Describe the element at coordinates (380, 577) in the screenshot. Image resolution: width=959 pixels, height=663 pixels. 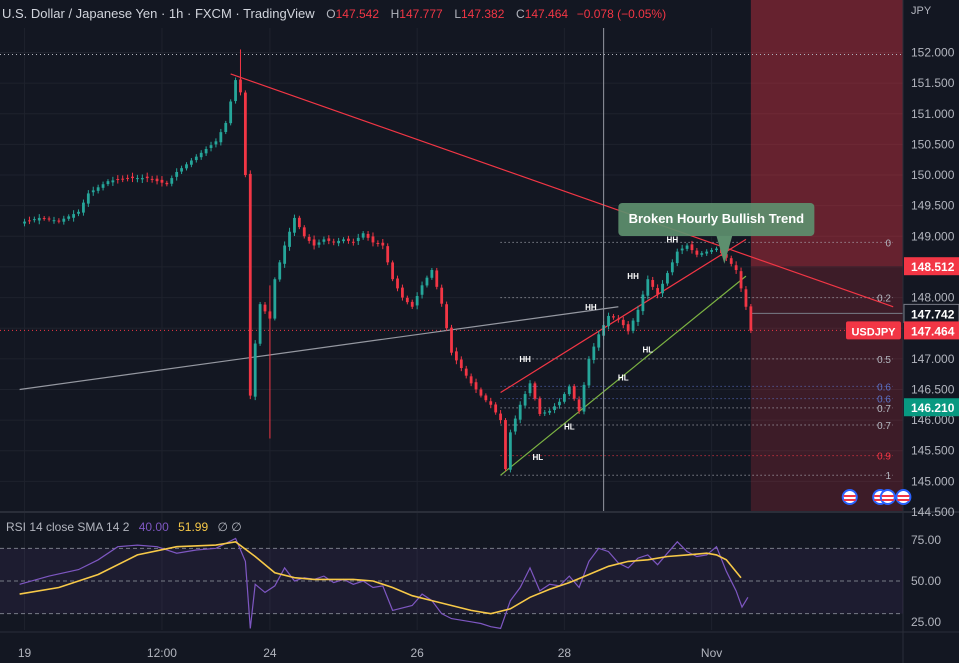
I see `rsi-sma-line` at that location.